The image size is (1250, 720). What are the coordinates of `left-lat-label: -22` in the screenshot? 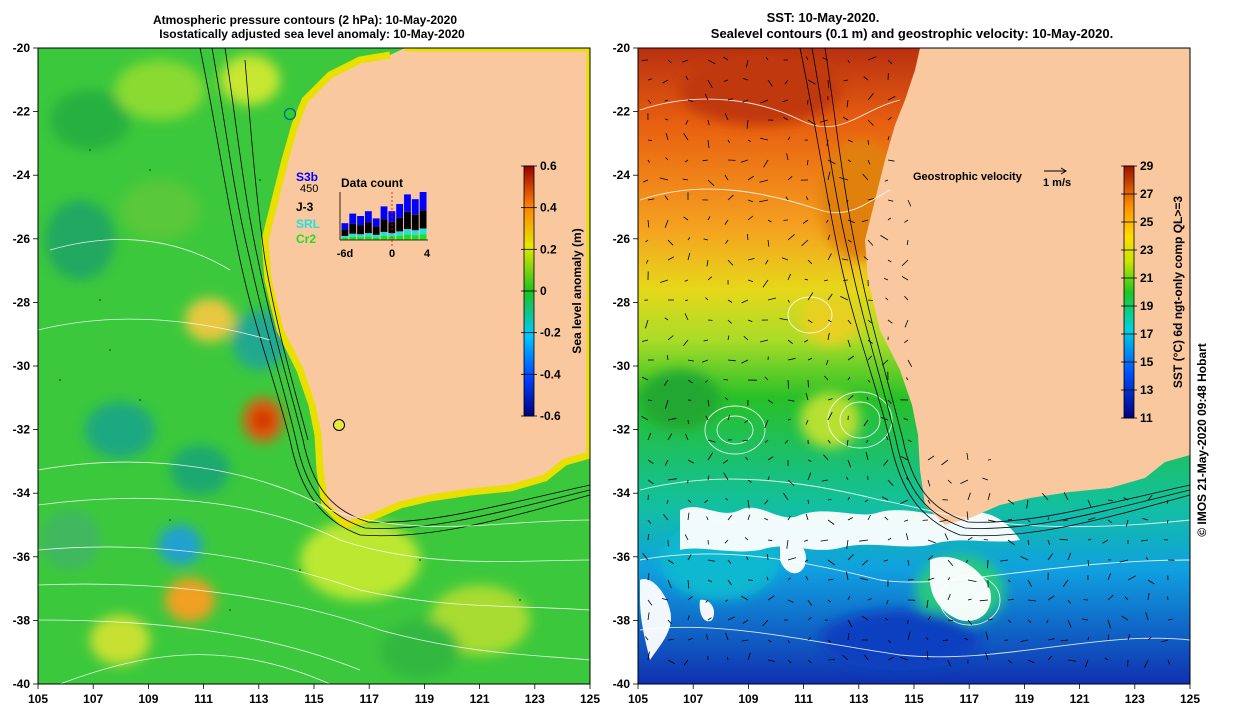 It's located at (22, 112).